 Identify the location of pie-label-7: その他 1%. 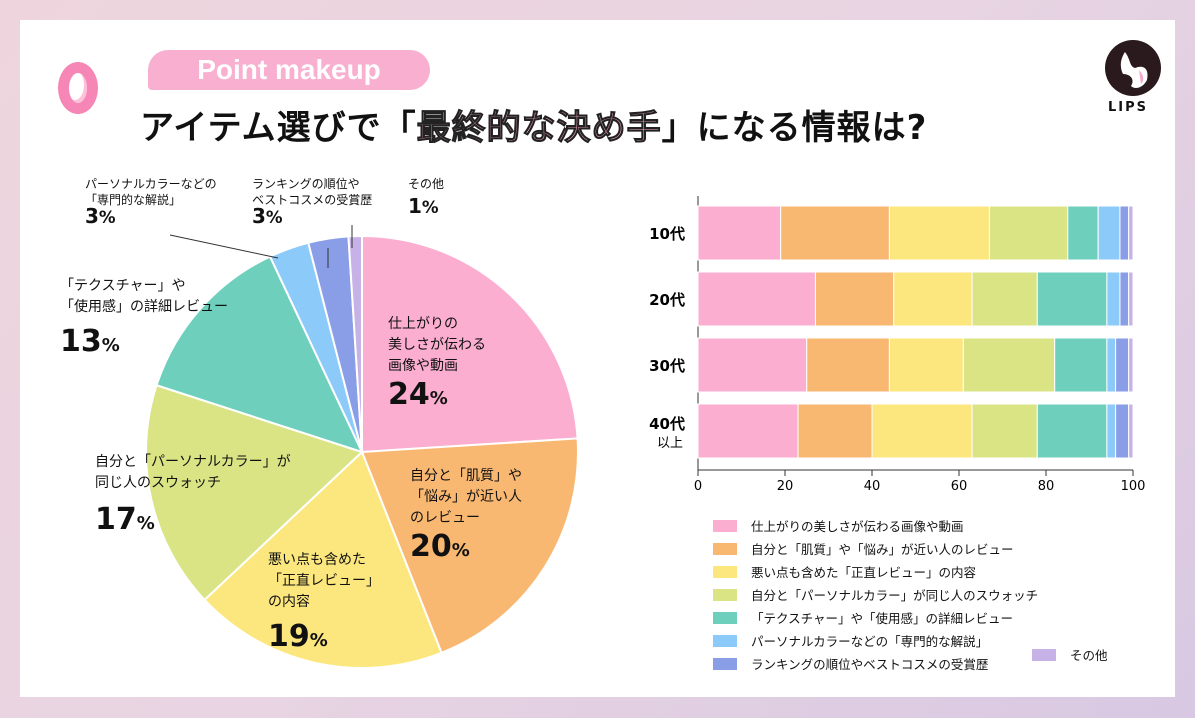
(426, 197).